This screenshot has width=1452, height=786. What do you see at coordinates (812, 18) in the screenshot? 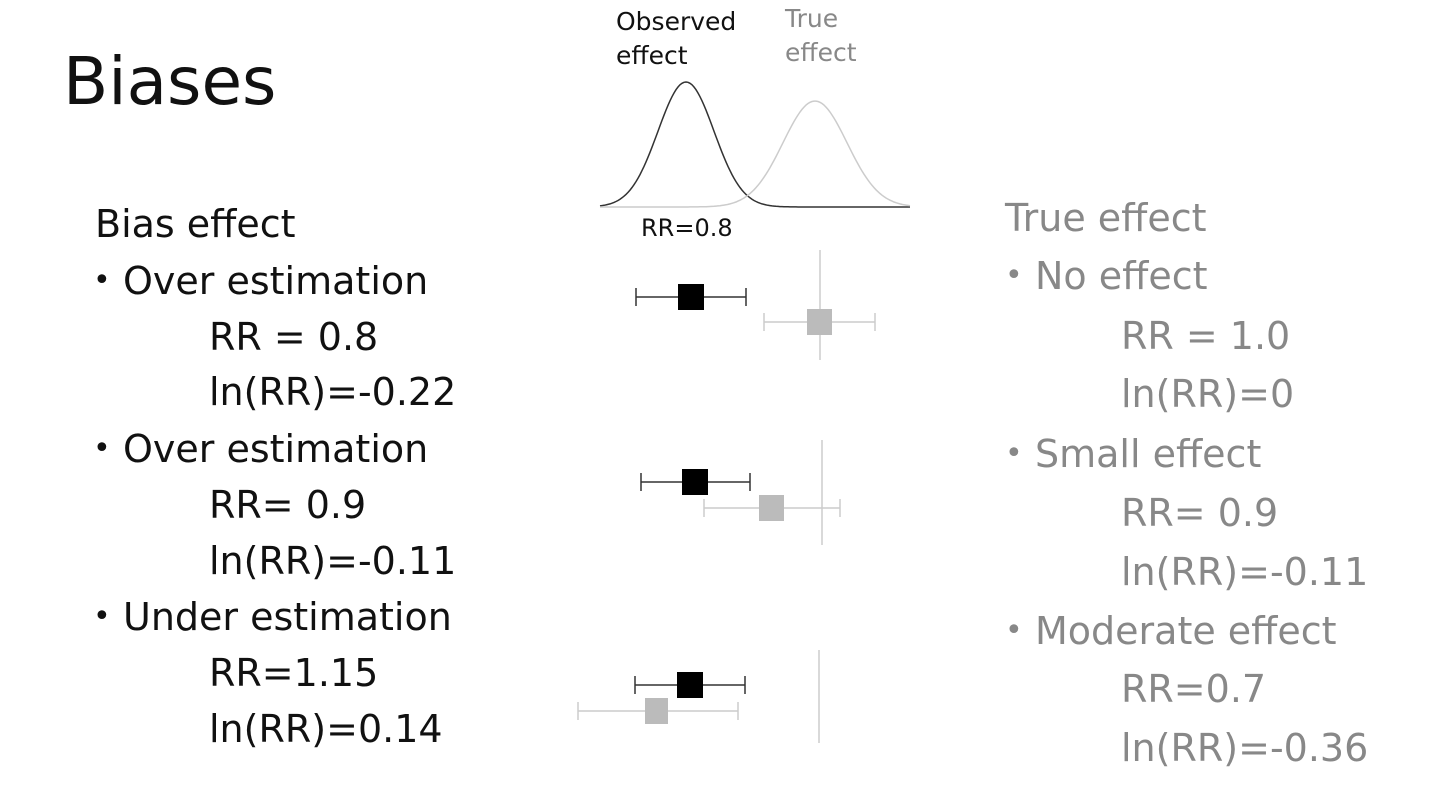
I see `figure-label: True` at bounding box center [812, 18].